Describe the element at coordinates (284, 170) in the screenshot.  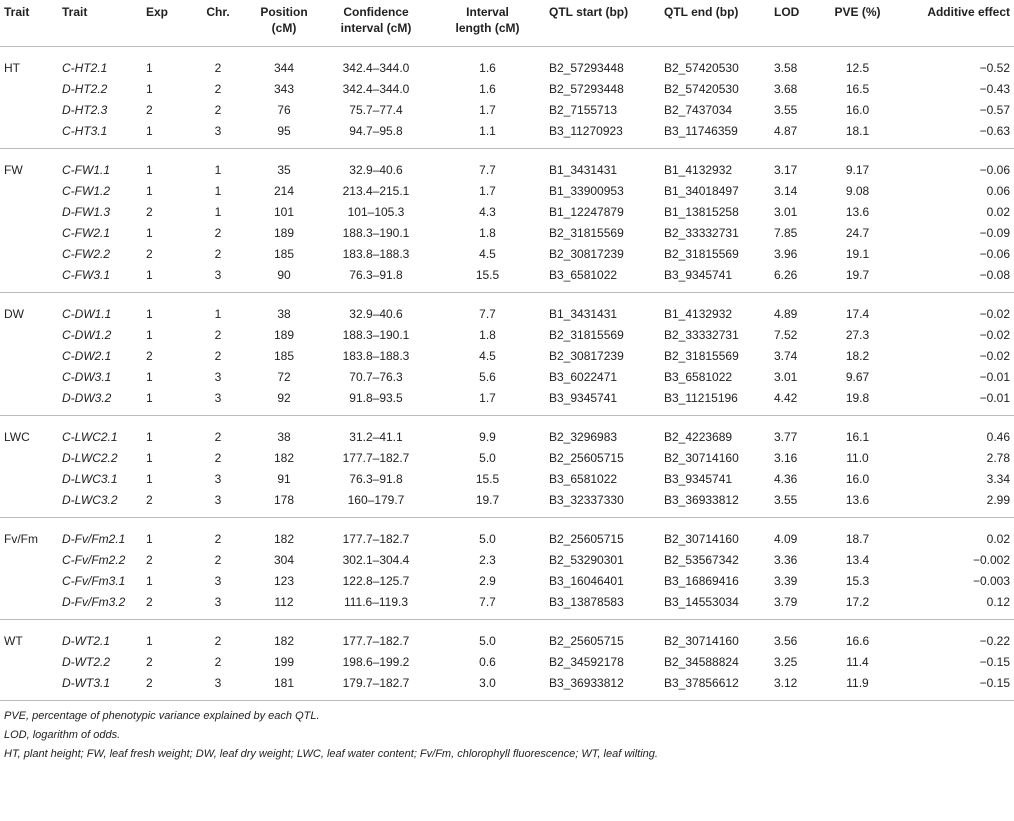
I see `cell: 35` at that location.